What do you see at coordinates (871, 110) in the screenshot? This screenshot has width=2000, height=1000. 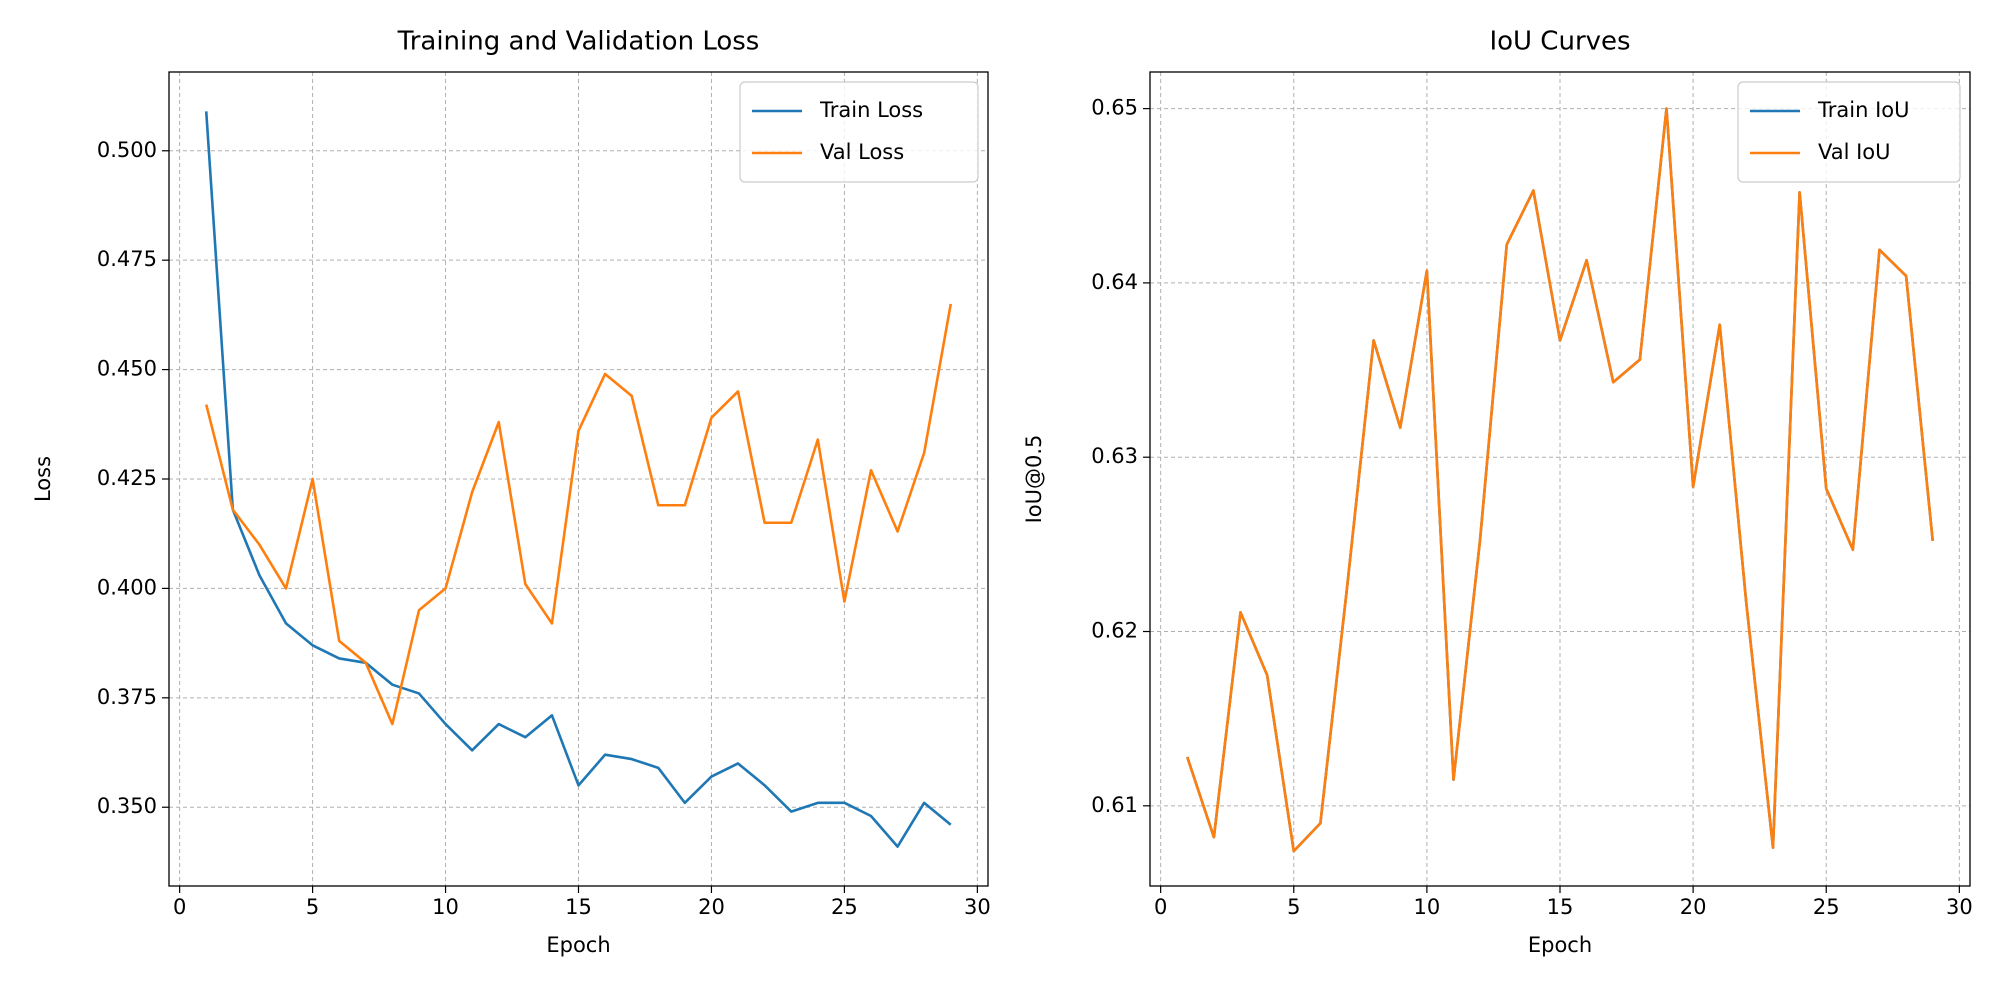 I see `legend-label: Train Loss` at bounding box center [871, 110].